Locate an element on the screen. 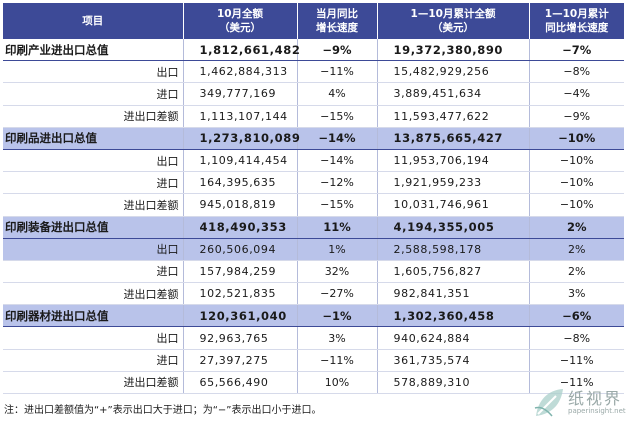 This screenshot has height=423, width=629. cell-ytd-amount: 578,889,310 is located at coordinates (453, 383).